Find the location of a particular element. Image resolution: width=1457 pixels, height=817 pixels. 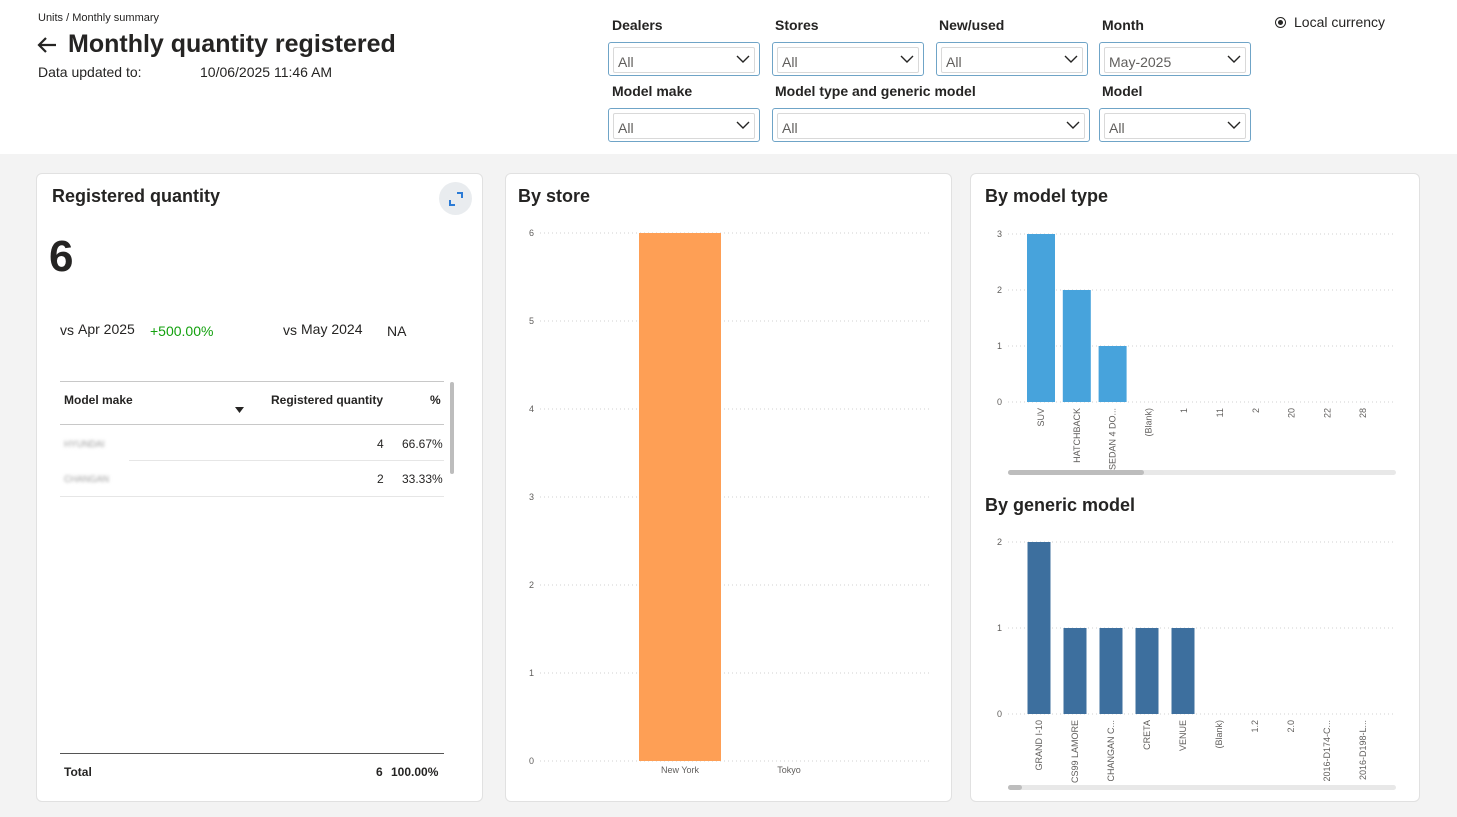

table-top-rule is located at coordinates (252, 381).